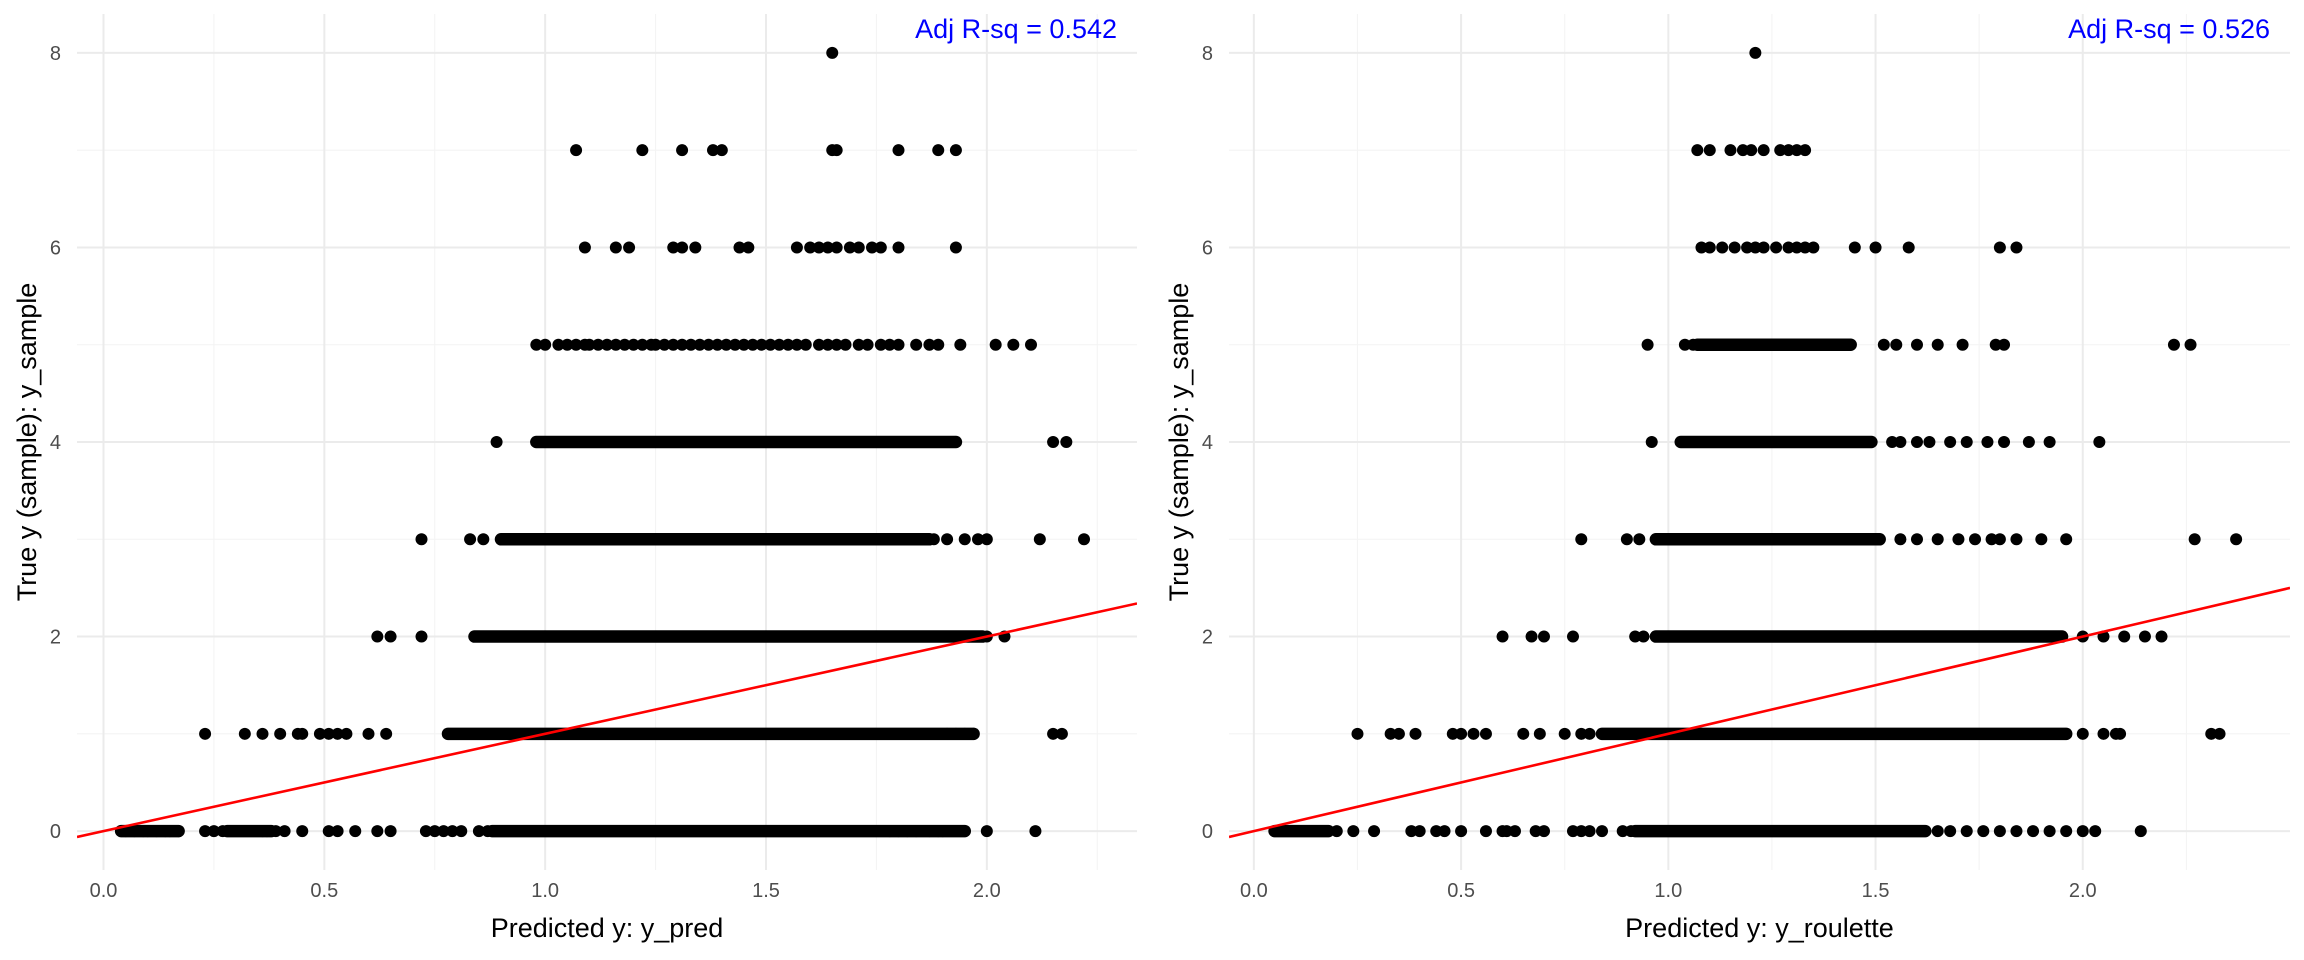 The image size is (2304, 960). Describe the element at coordinates (2169, 29) in the screenshot. I see `adj-r-squared-annotation: Adj R-sq = 0.526` at that location.